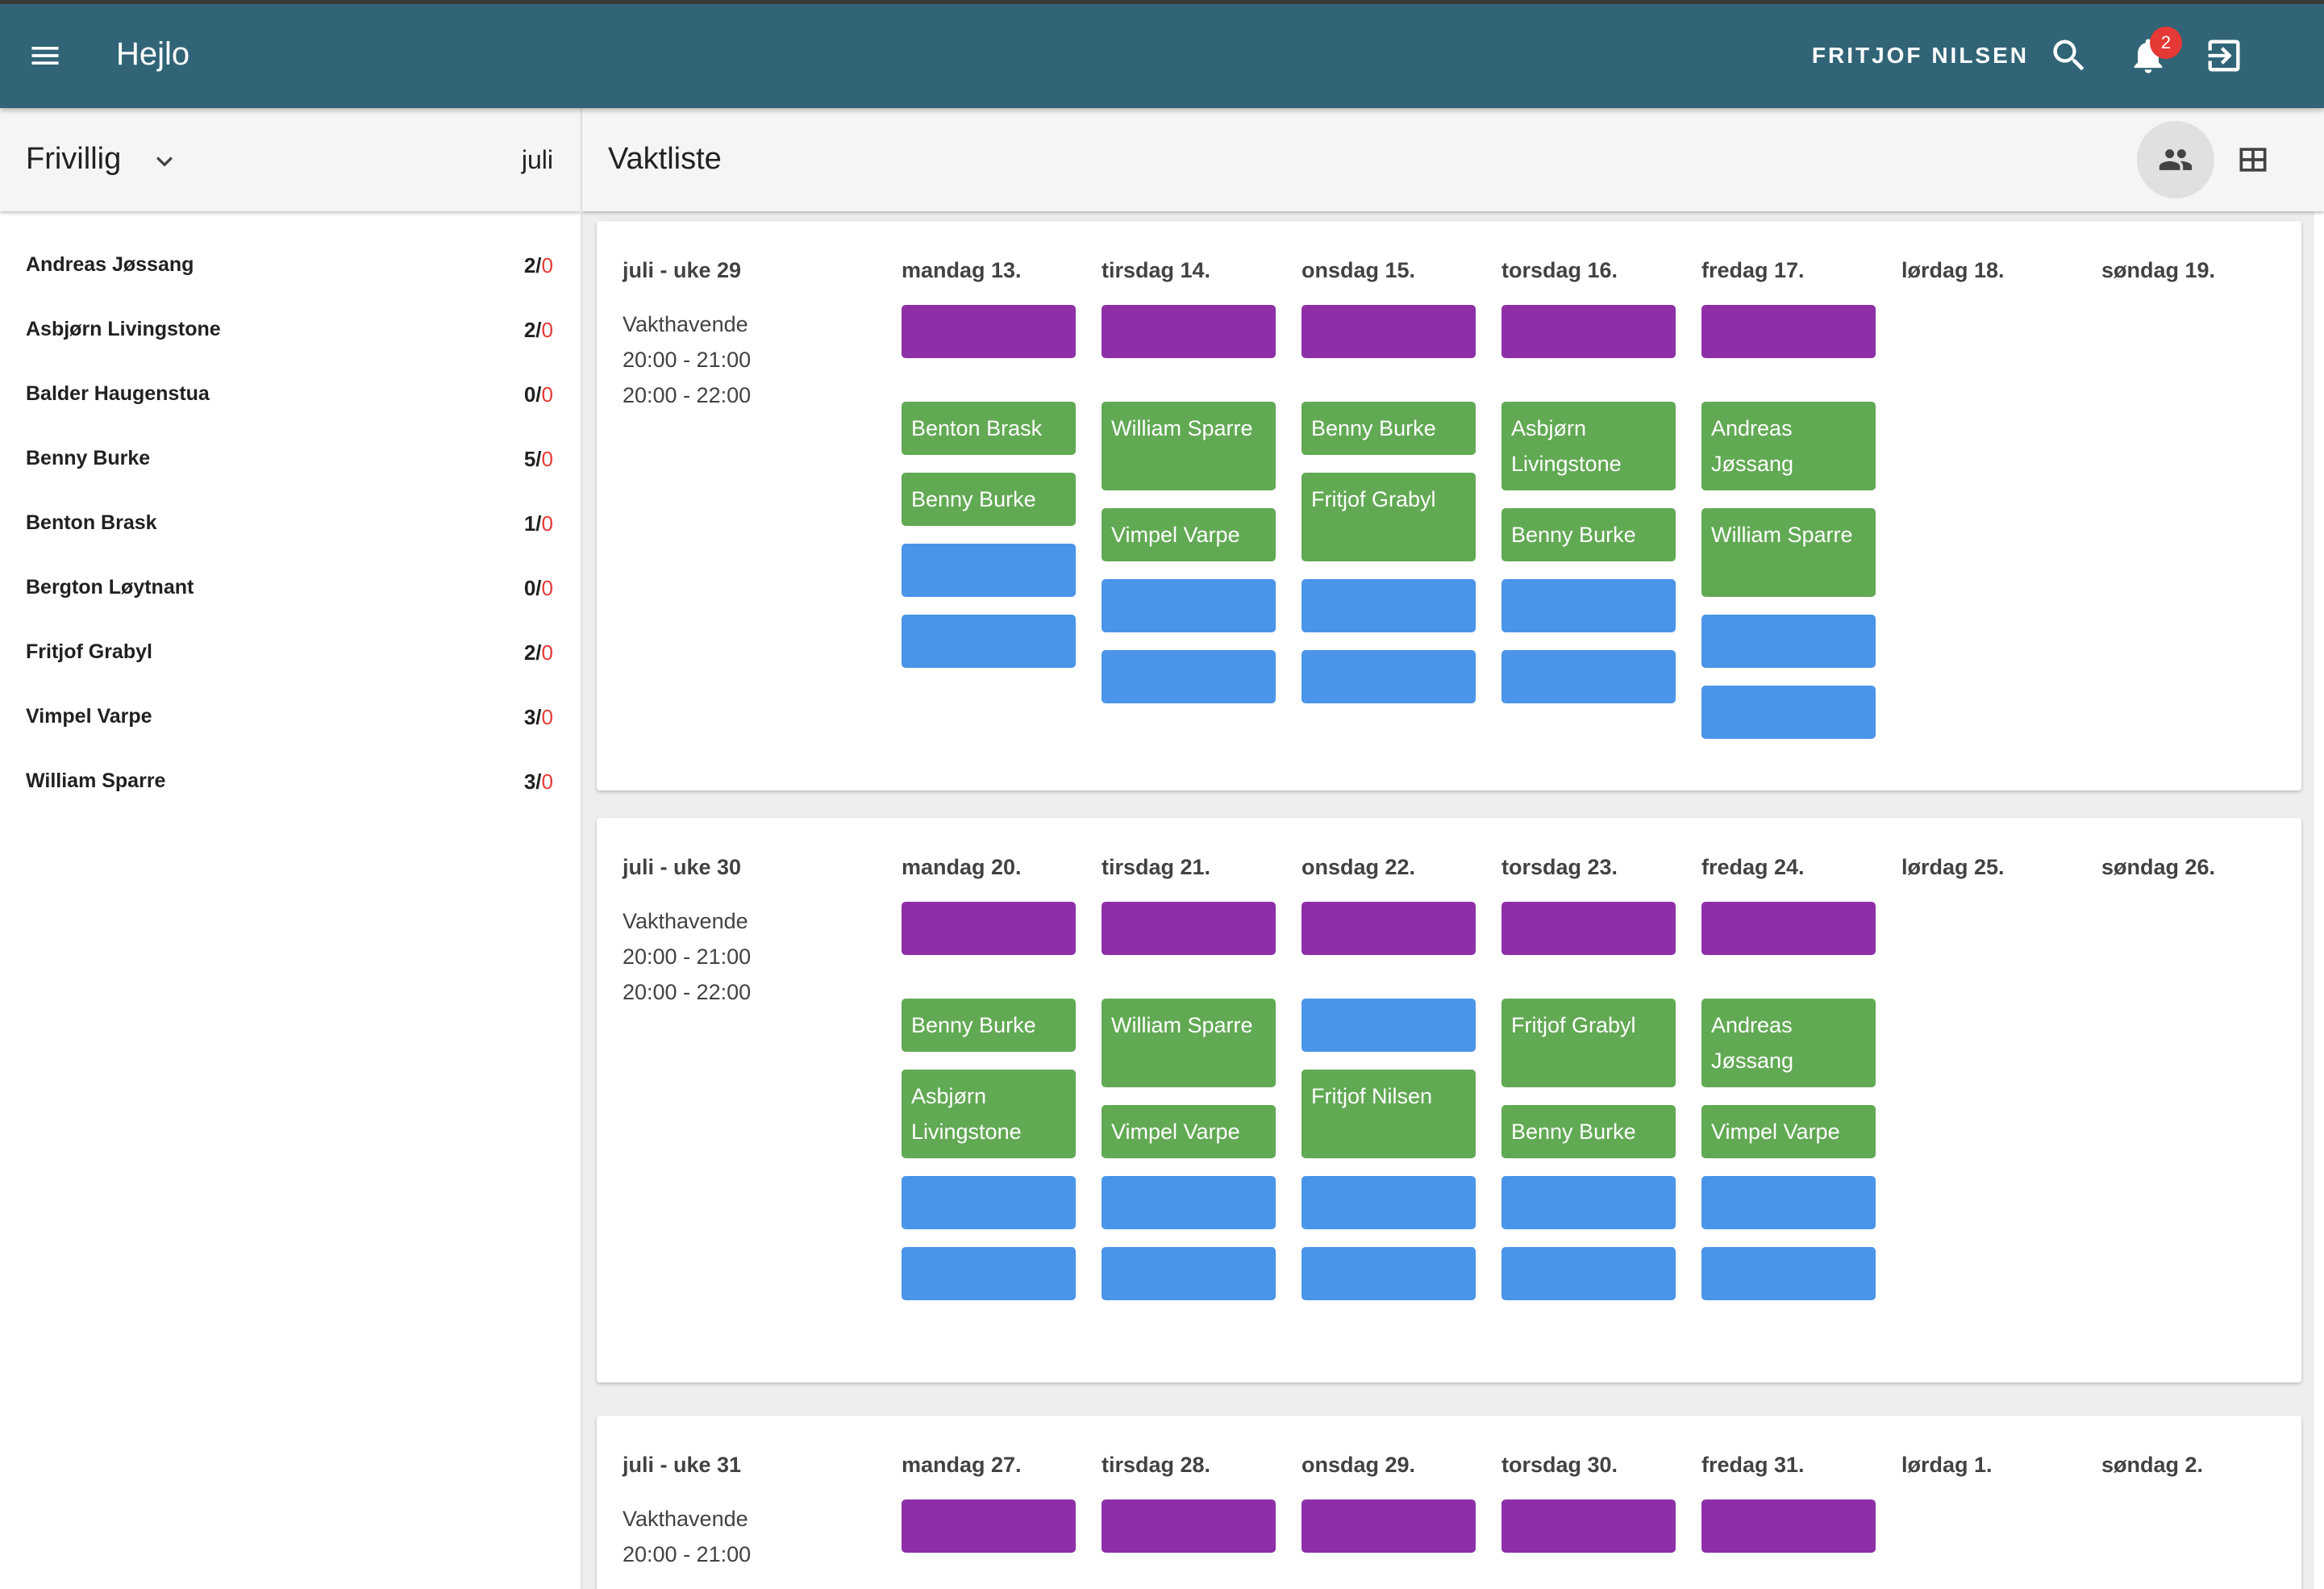 This screenshot has width=2324, height=1589. I want to click on volunteer-row: Asbjørn Livingstone 2/0, so click(290, 318).